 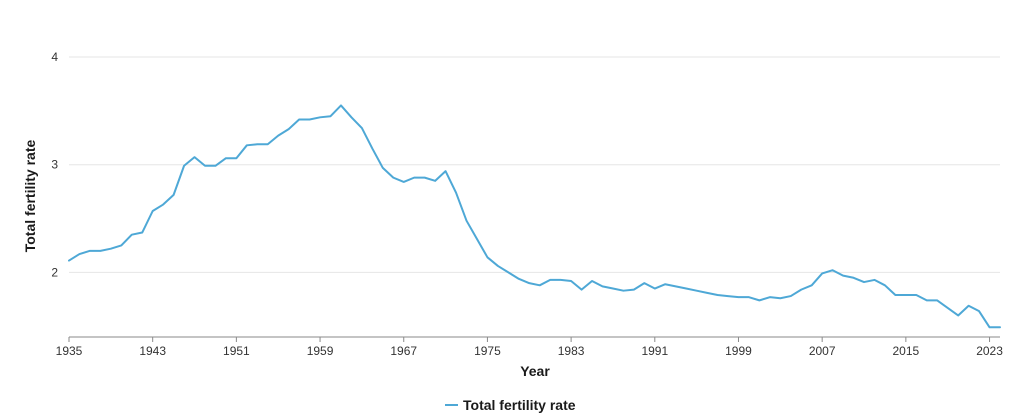 I want to click on x-tick-label: 1975, so click(x=487, y=351).